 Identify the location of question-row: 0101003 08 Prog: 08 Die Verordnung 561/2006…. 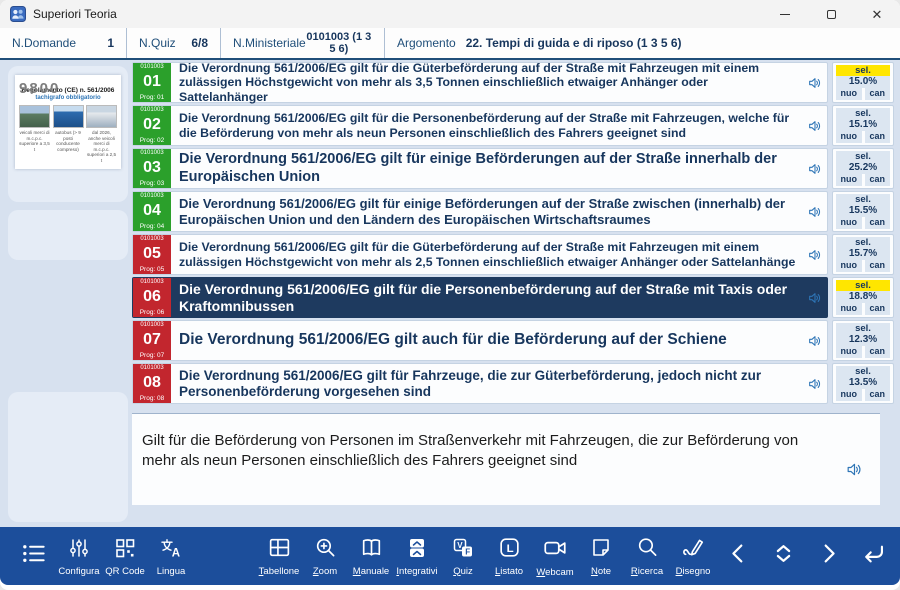
(480, 383).